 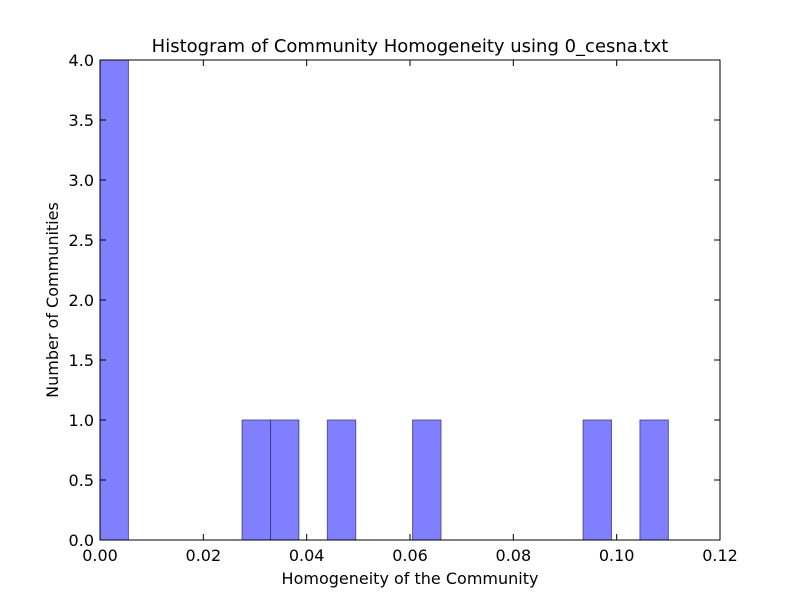 I want to click on y-tick-label: 1.5, so click(x=81, y=360).